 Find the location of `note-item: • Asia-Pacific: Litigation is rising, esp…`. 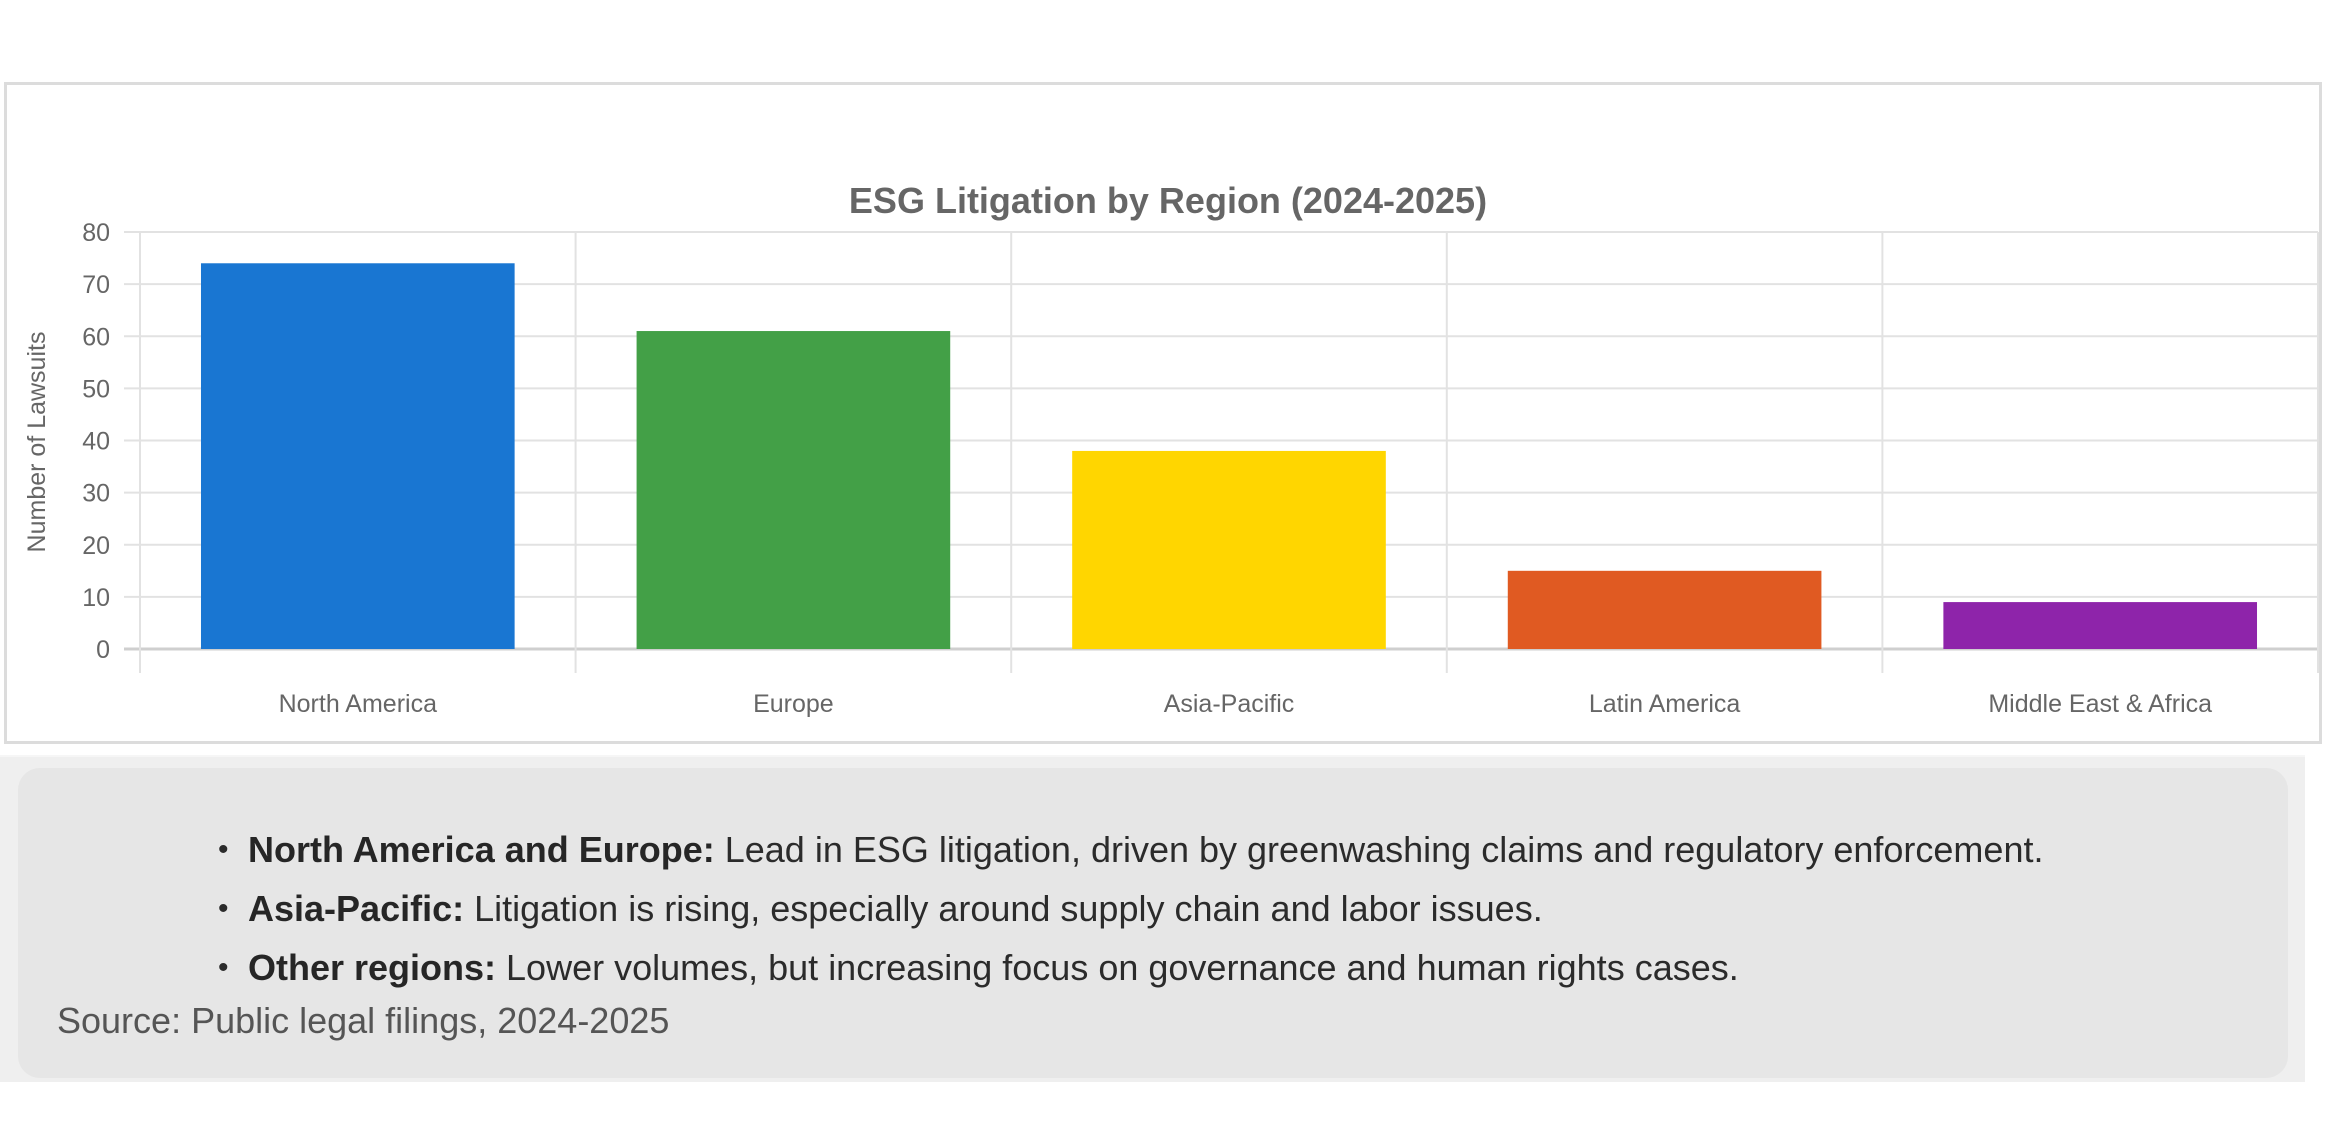

note-item: • Asia-Pacific: Litigation is rising, esp… is located at coordinates (1130, 908).